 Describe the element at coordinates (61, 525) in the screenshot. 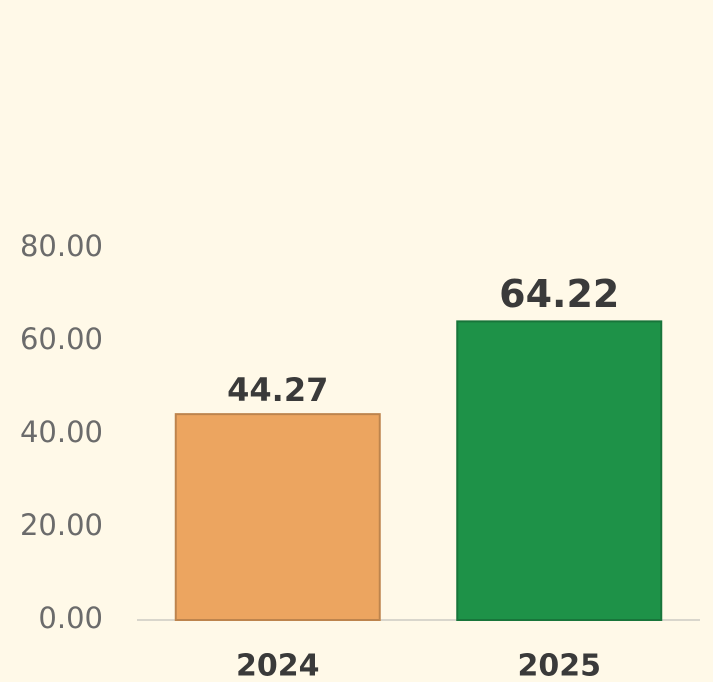

I see `y-tick-label: 20.00` at that location.